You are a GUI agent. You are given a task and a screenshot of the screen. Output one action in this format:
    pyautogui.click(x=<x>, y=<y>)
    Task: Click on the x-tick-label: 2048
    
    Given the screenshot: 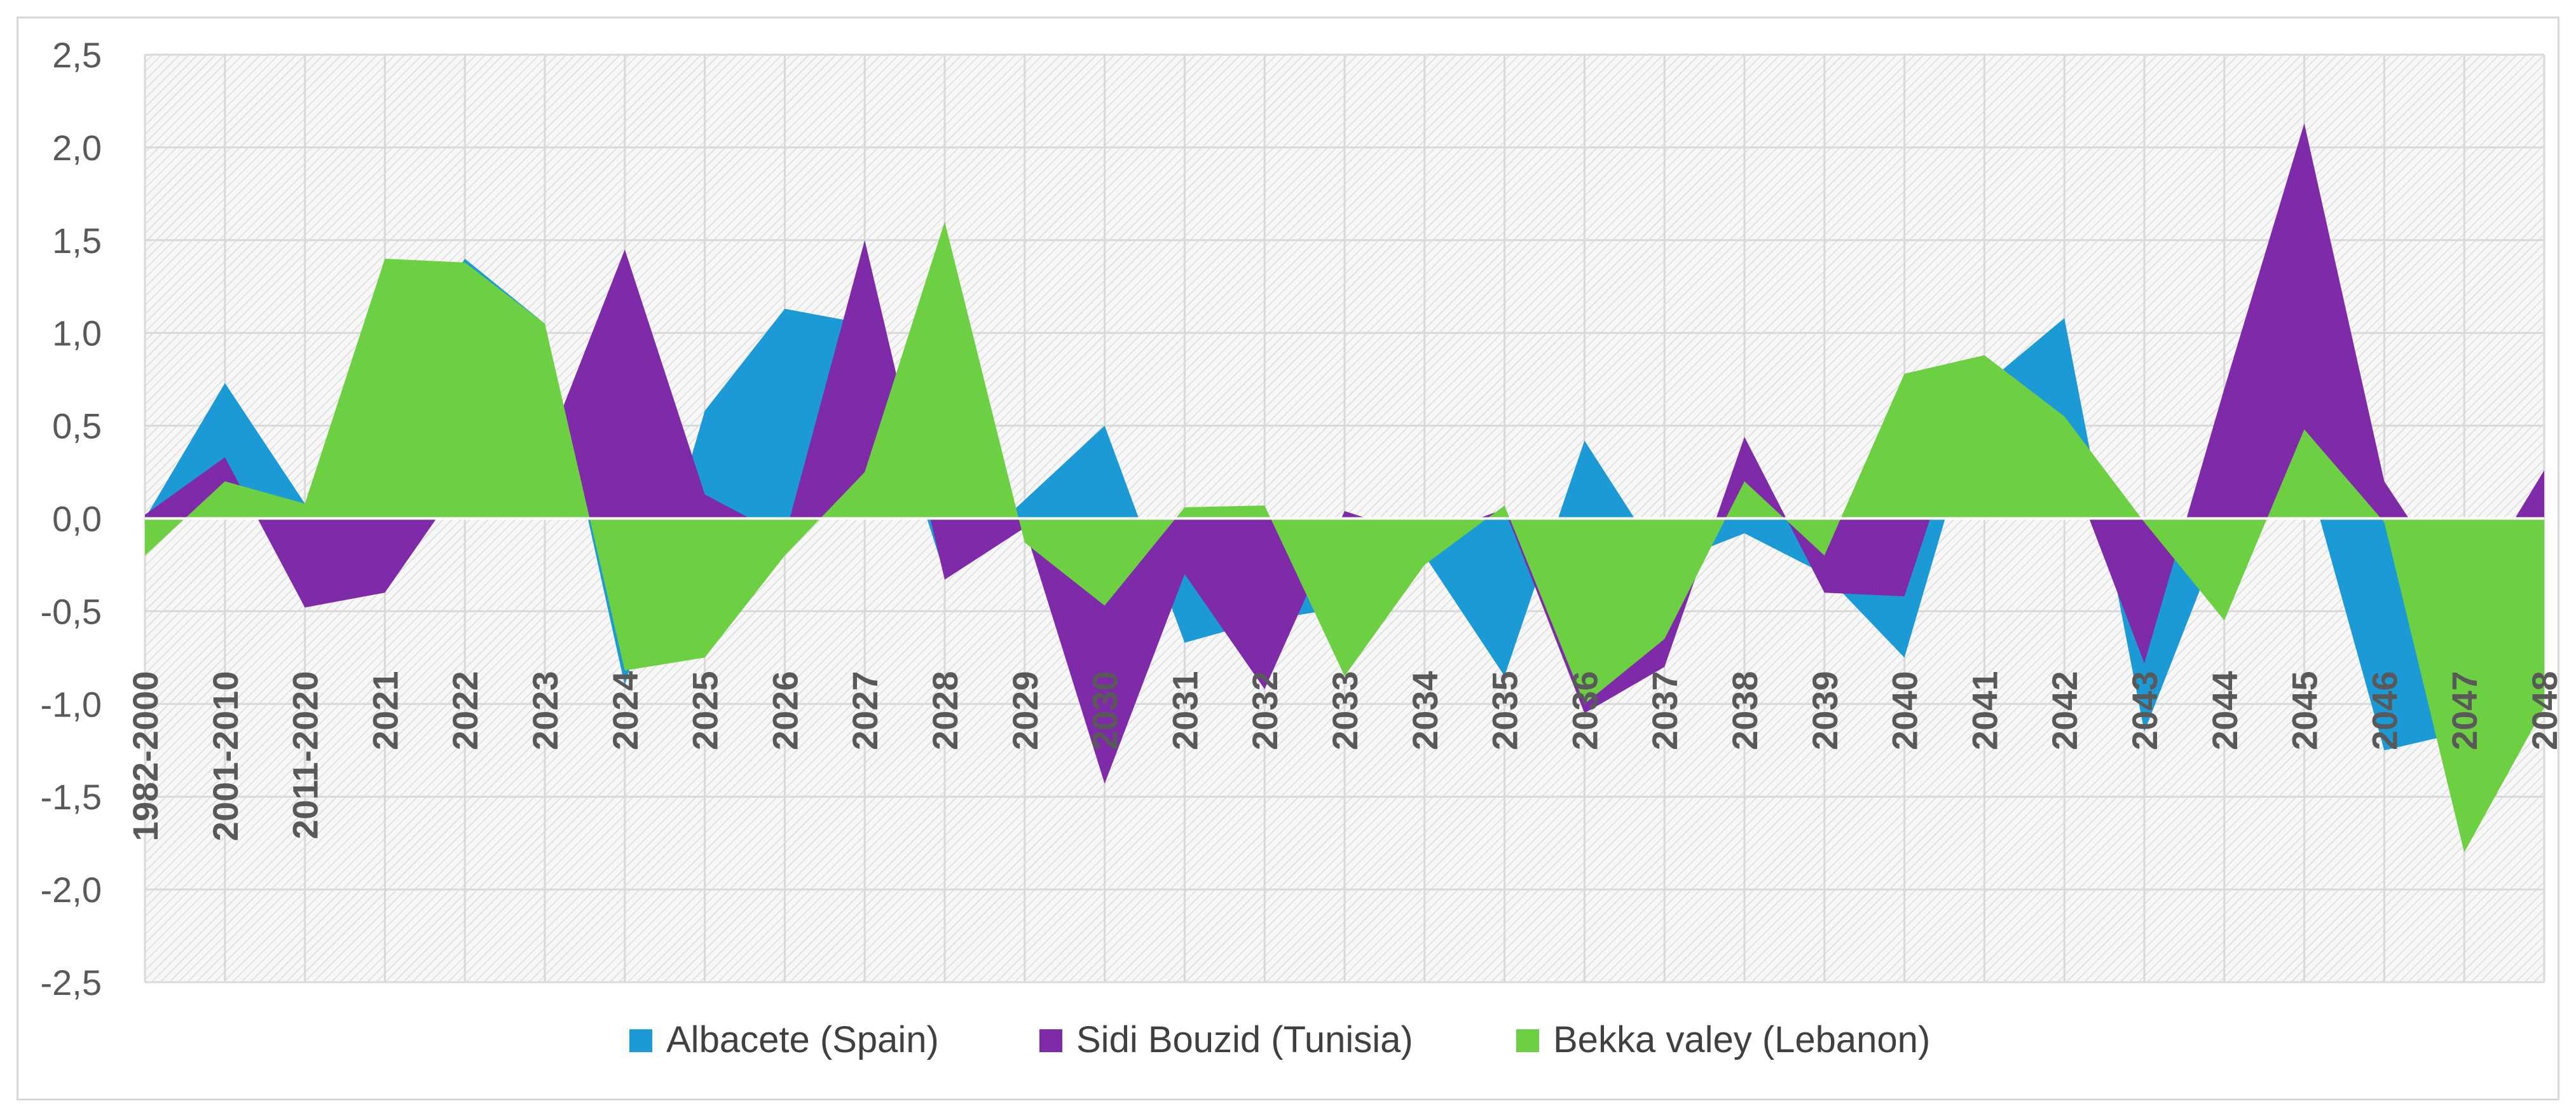 What is the action you would take?
    pyautogui.click(x=2545, y=711)
    